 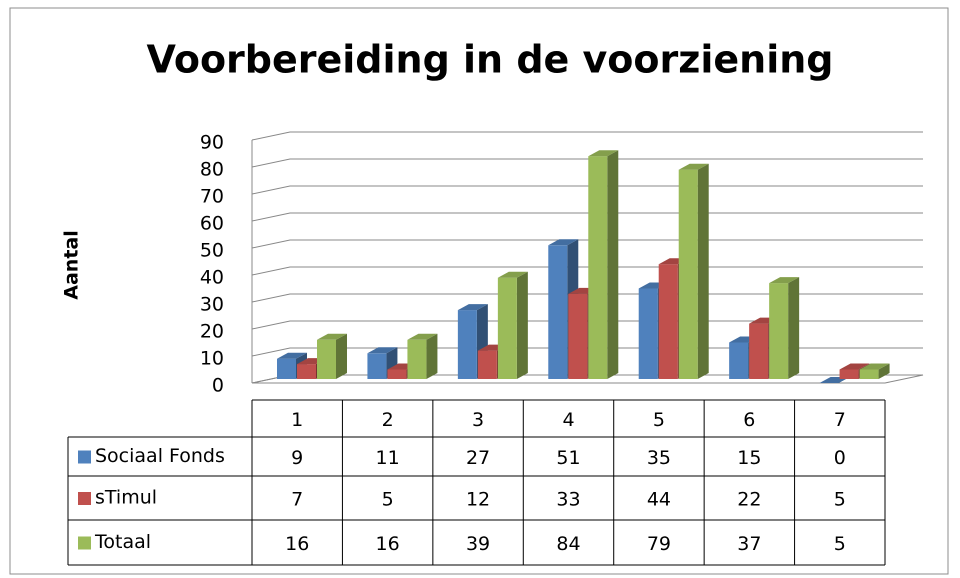 I want to click on y-axis-label: Aantal, so click(x=72, y=264).